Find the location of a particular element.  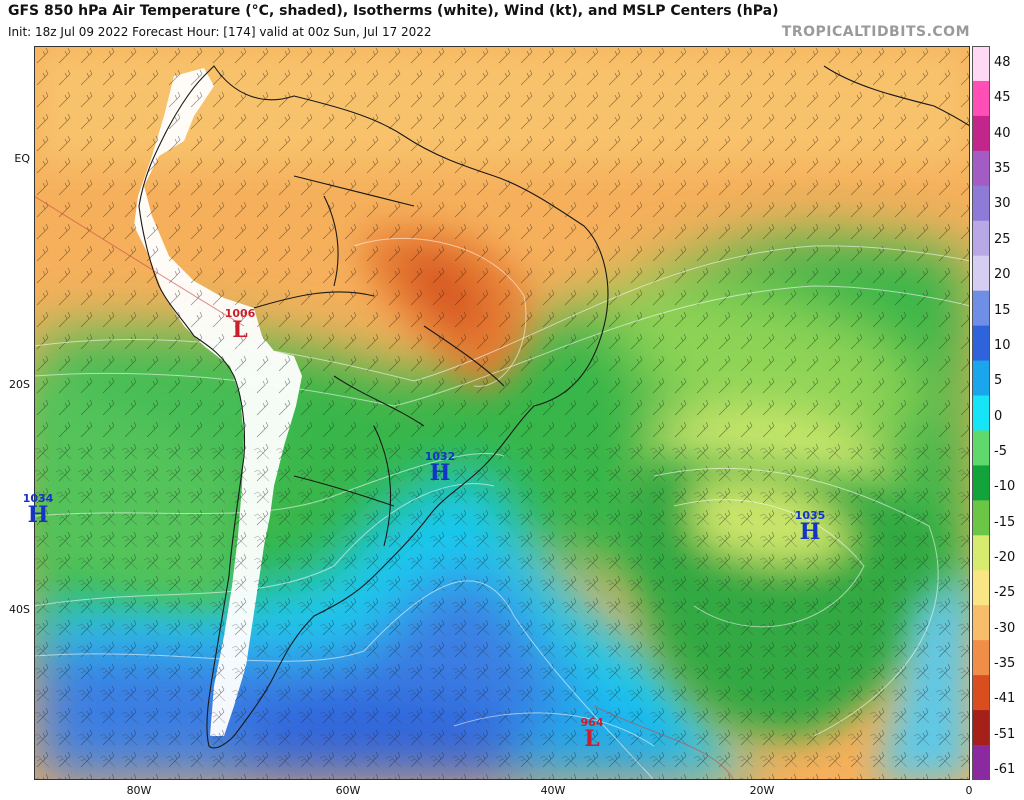

pressure-value: 1034 is located at coordinates (38, 498).